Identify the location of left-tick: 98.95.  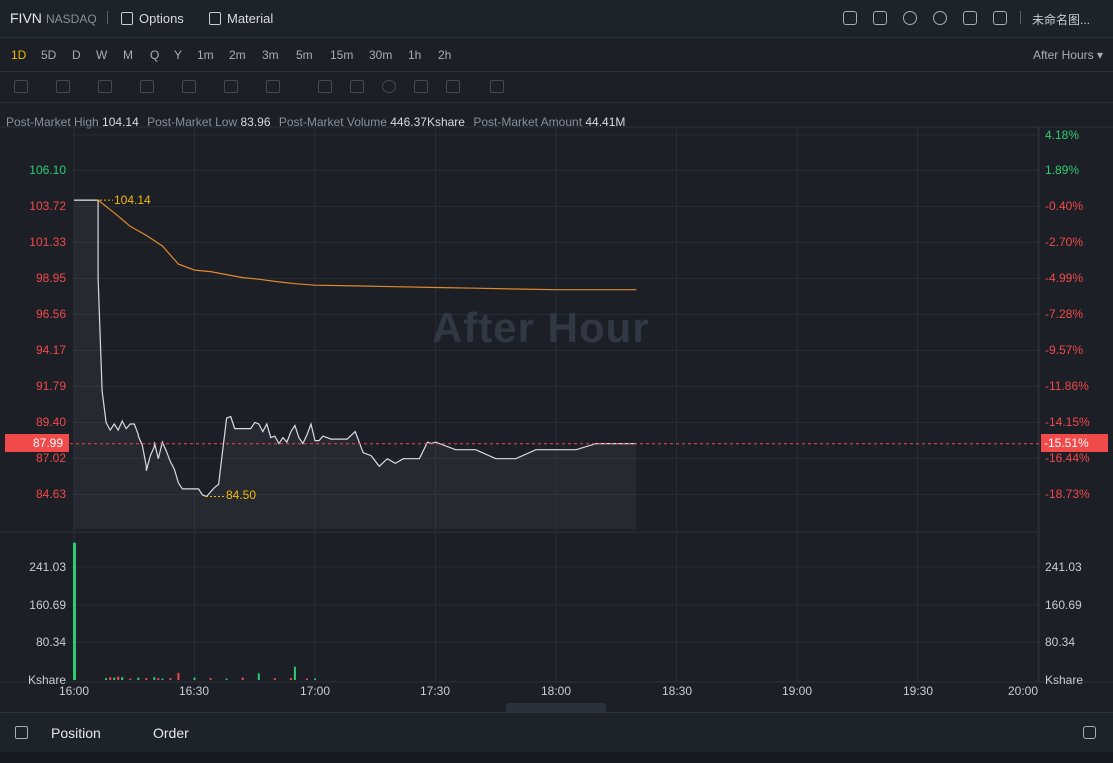
(50, 278).